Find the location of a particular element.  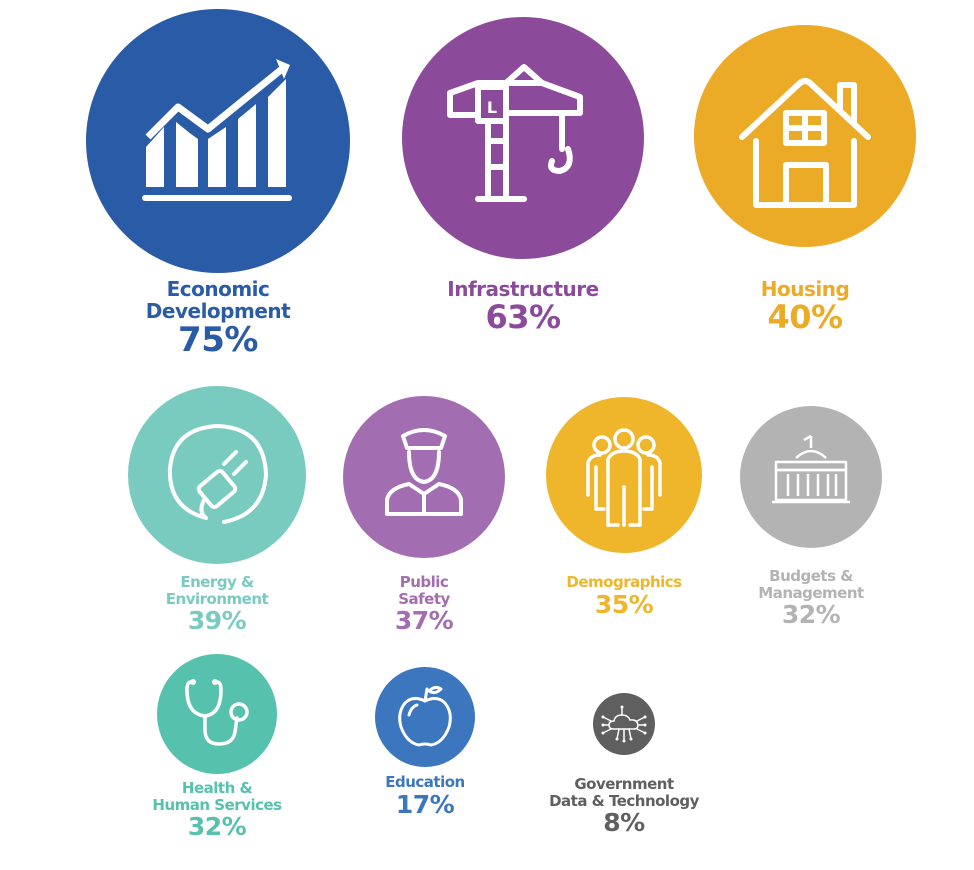

demographics-label: Demographics 35% is located at coordinates (624, 596).